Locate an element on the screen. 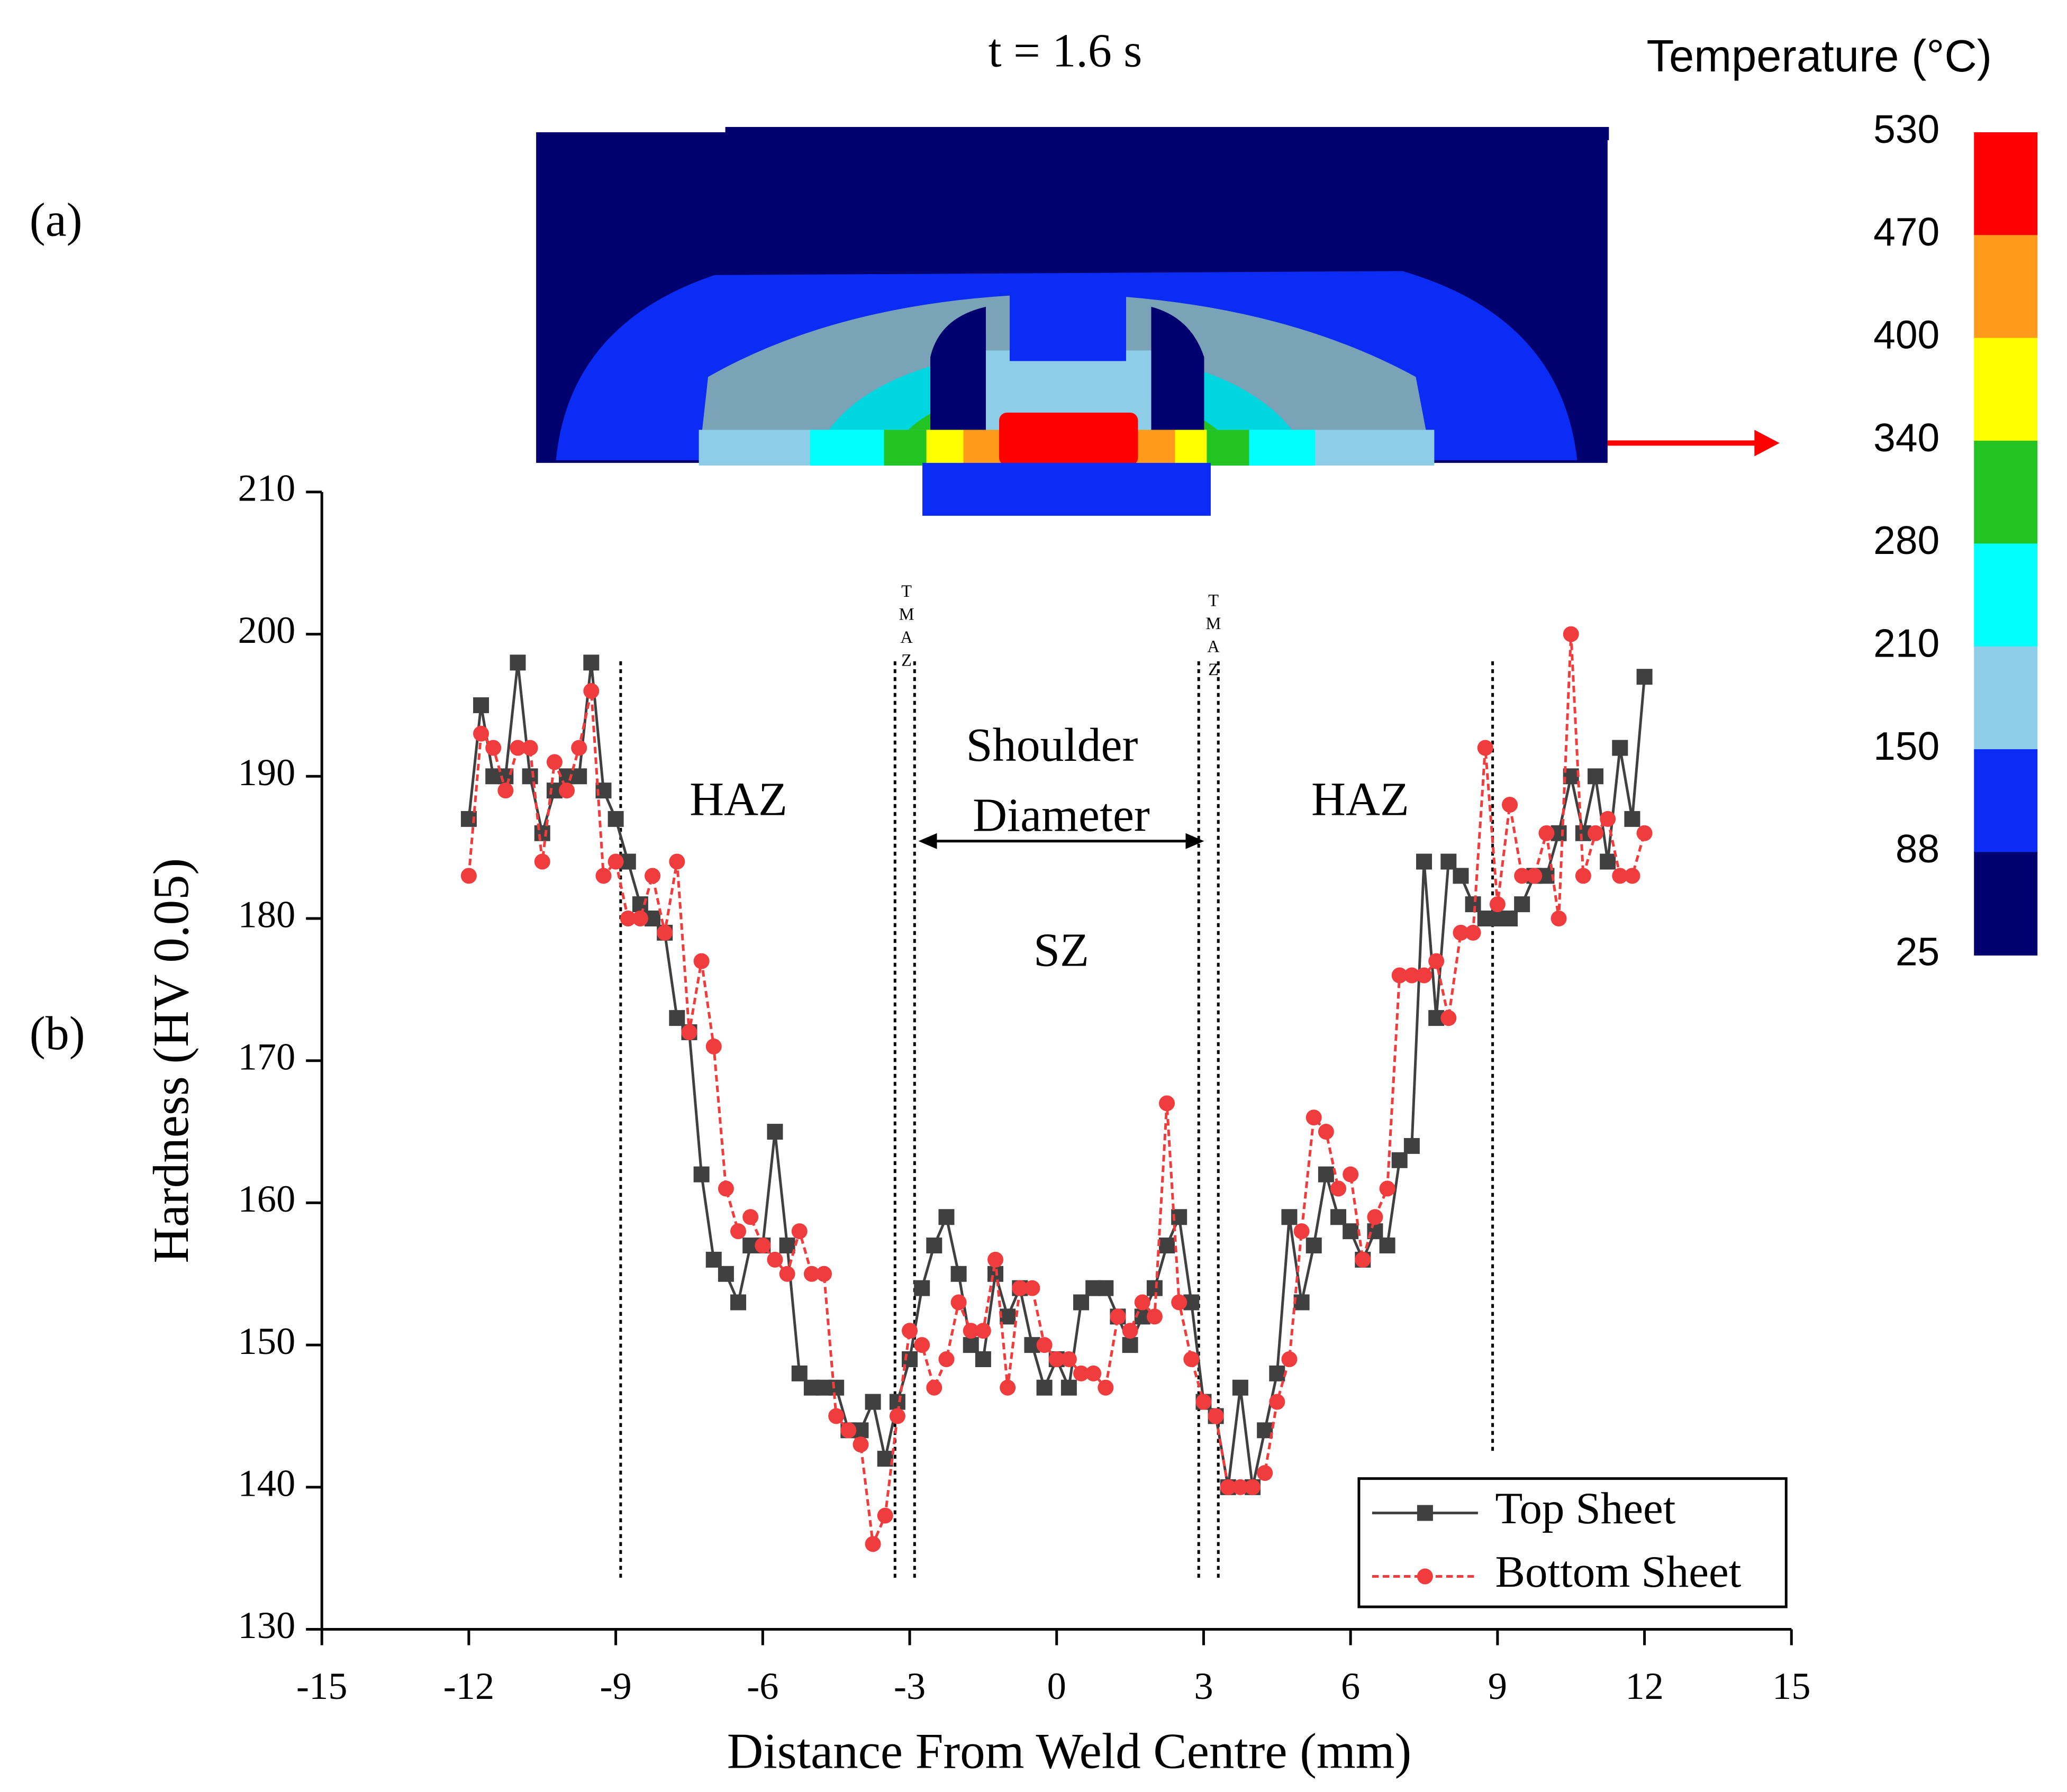  colorbar-label: 470 is located at coordinates (1906, 232).